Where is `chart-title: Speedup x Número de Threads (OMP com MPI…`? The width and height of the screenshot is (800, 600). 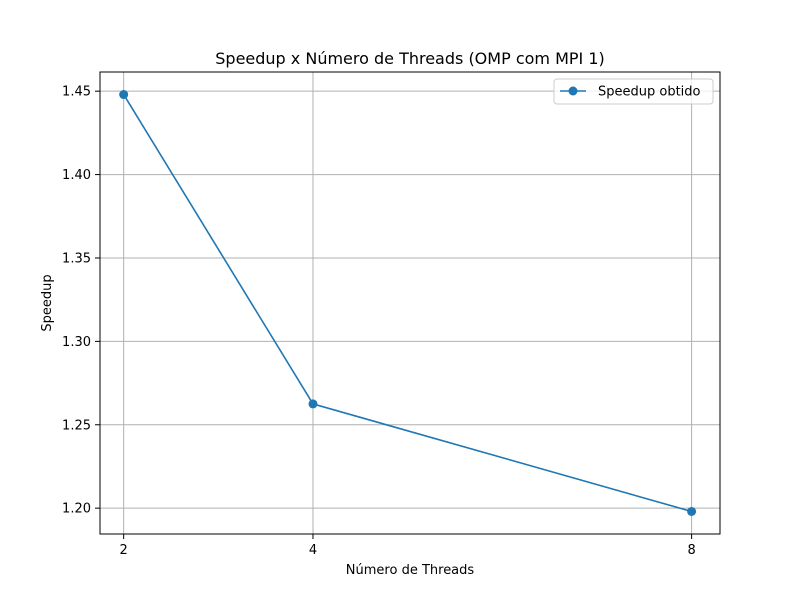 chart-title: Speedup x Número de Threads (OMP com MPI… is located at coordinates (410, 58).